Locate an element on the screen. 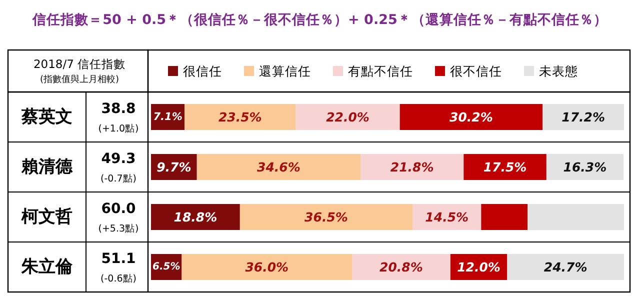 The image size is (640, 298). text: 38.8 is located at coordinates (118, 109).